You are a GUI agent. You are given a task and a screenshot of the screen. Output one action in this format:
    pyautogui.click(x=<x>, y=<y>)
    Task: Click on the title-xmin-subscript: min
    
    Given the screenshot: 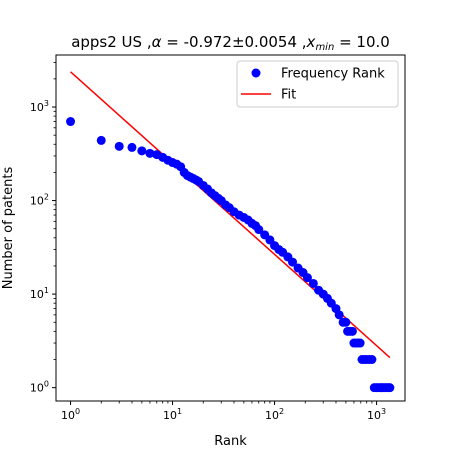 What is the action you would take?
    pyautogui.click(x=324, y=47)
    